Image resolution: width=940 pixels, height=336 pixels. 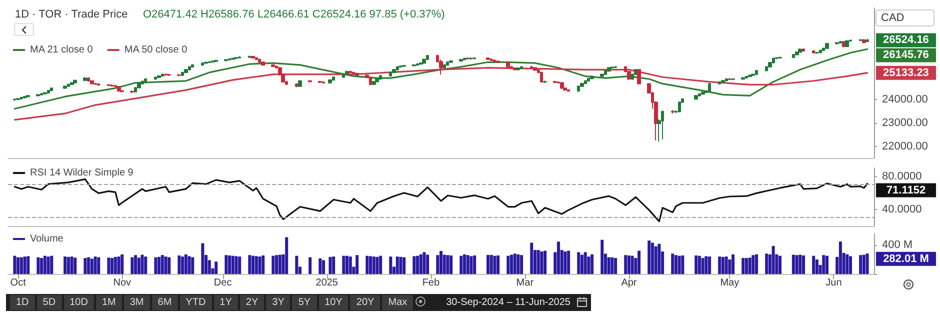 What do you see at coordinates (365, 302) in the screenshot?
I see `text: 20Y` at bounding box center [365, 302].